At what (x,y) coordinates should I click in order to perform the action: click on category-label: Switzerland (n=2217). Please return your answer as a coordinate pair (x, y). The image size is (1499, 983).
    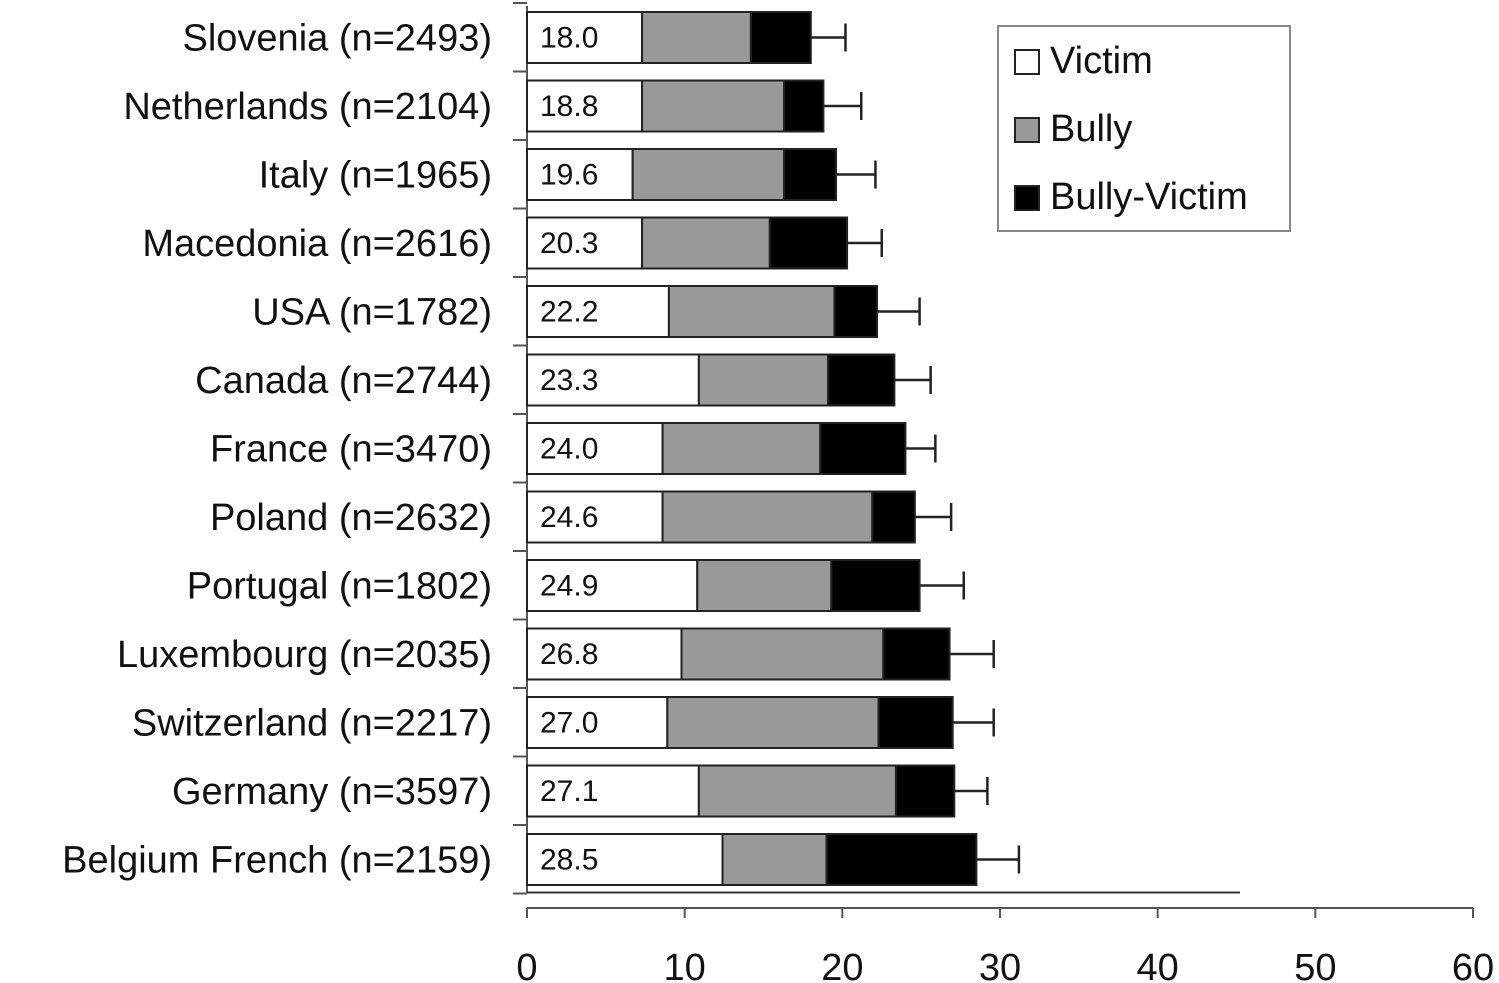
    Looking at the image, I should click on (312, 724).